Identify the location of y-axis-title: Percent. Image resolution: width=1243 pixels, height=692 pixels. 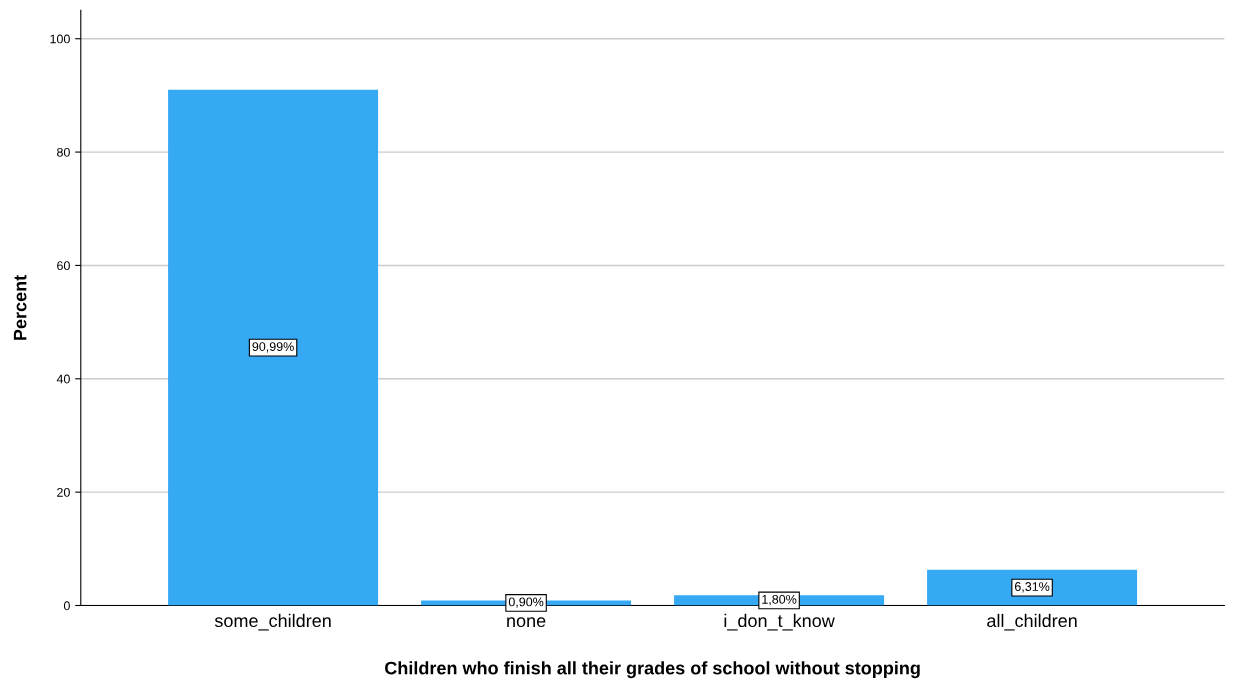
(20, 307).